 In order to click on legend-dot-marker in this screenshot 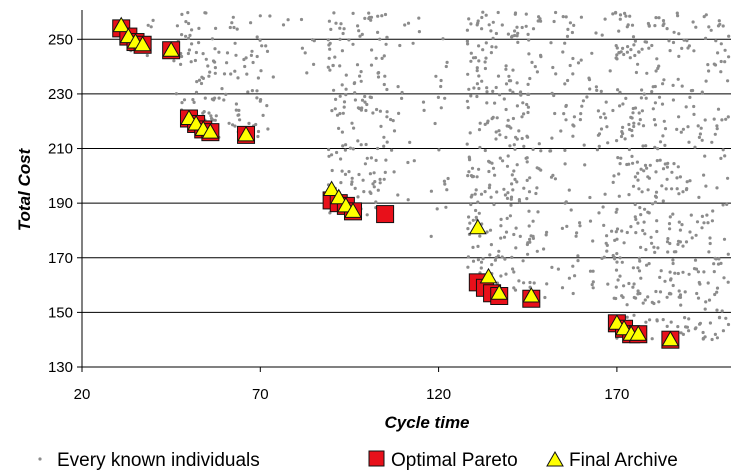, I will do `click(40, 459)`.